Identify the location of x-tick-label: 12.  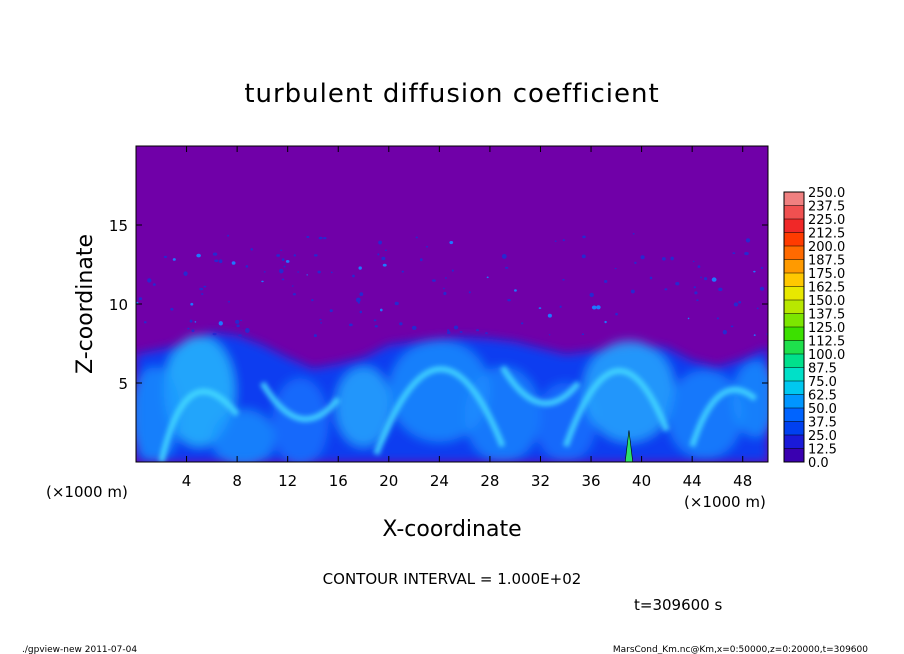
(287, 481).